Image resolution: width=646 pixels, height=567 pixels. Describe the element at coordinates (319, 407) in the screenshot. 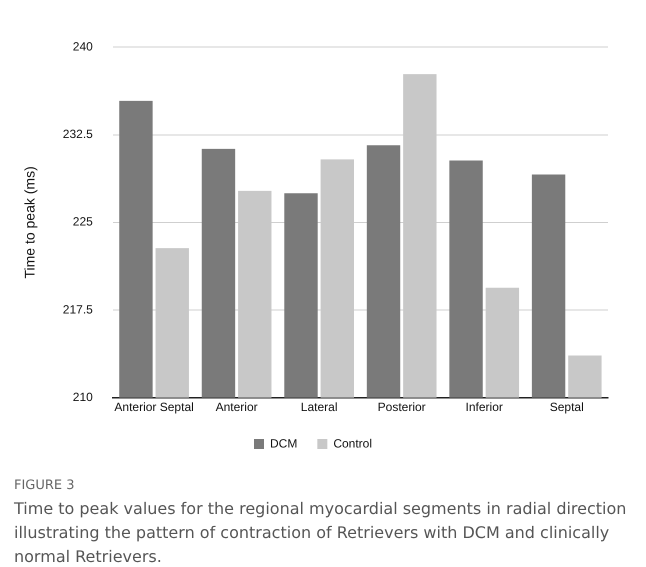

I see `x-tick-label: Lateral` at that location.